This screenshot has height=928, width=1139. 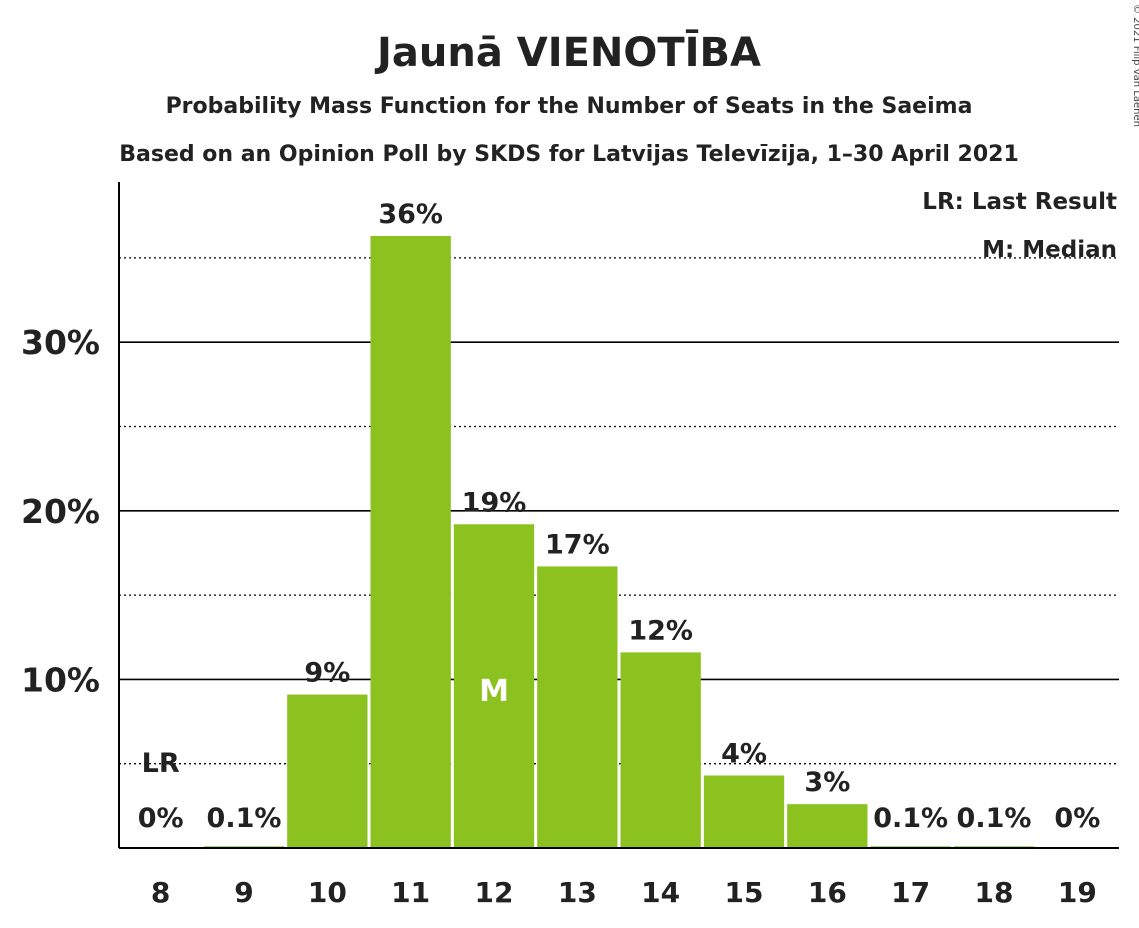 I want to click on last-result-marker: LR, so click(x=161, y=763).